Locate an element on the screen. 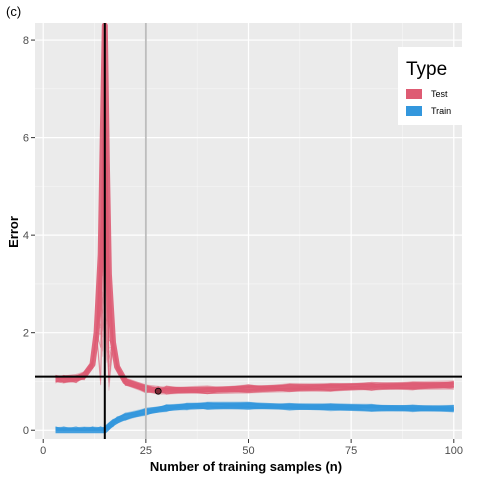 This screenshot has width=480, height=480. y-tick-label: 4 is located at coordinates (26, 236).